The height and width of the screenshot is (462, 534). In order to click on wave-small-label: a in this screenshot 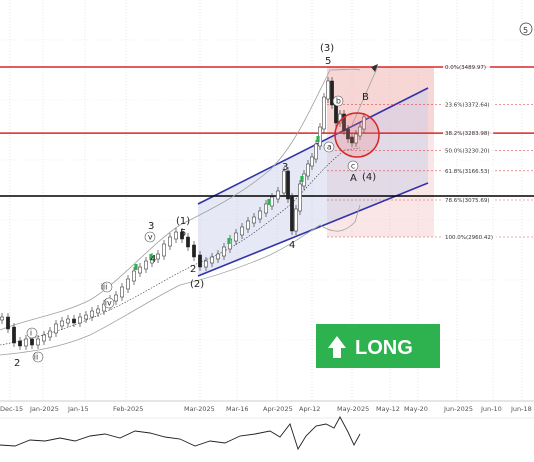, I will do `click(329, 147)`.